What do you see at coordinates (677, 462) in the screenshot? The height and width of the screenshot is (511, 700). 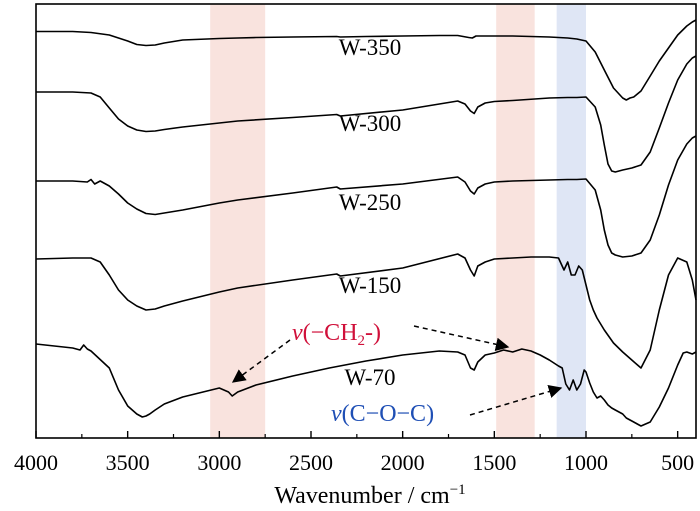 I see `x-tick-label-500: 500` at bounding box center [677, 462].